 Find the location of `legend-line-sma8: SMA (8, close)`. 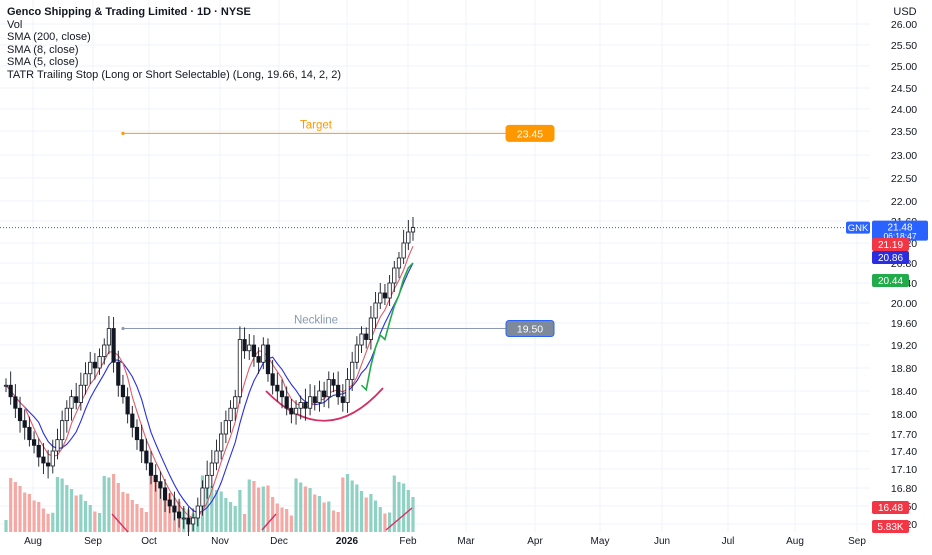

legend-line-sma8: SMA (8, close) is located at coordinates (43, 49).